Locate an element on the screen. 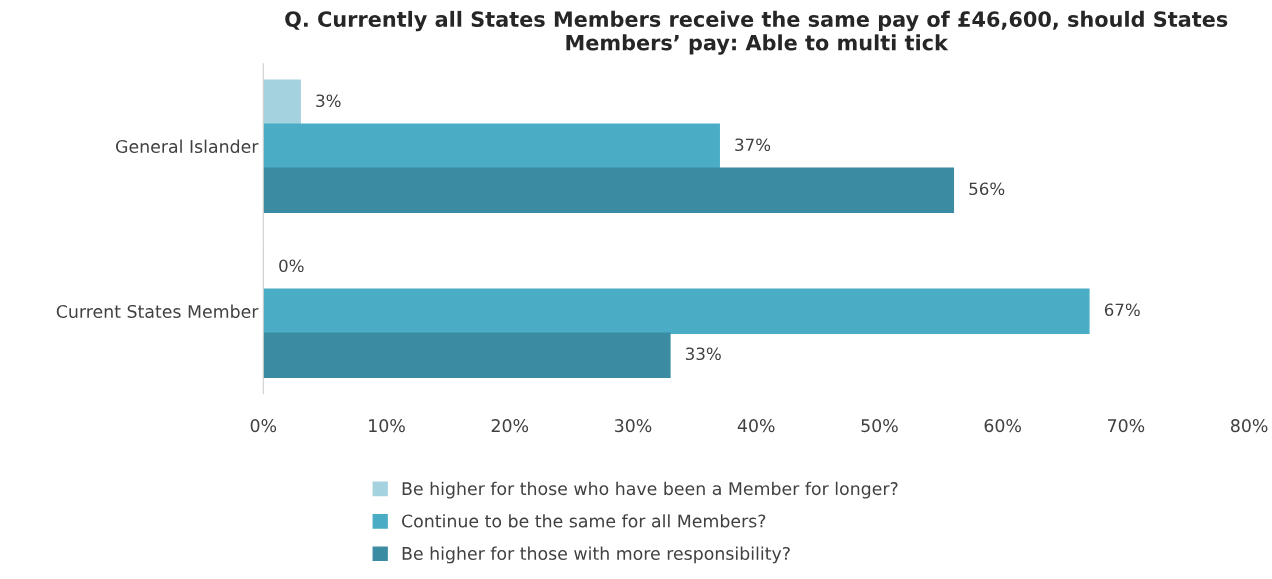 The image size is (1272, 579). x-tick-label: 10% is located at coordinates (387, 426).